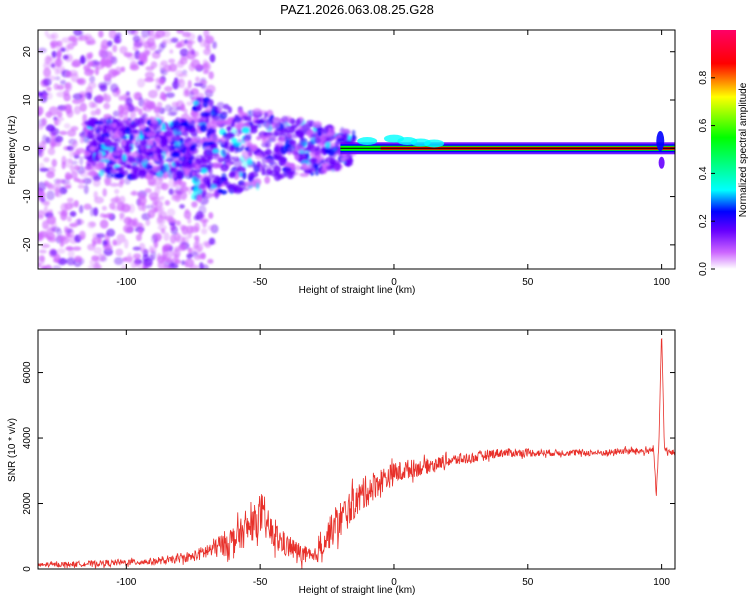  I want to click on spectrogram-xtick-label: 0, so click(394, 282).